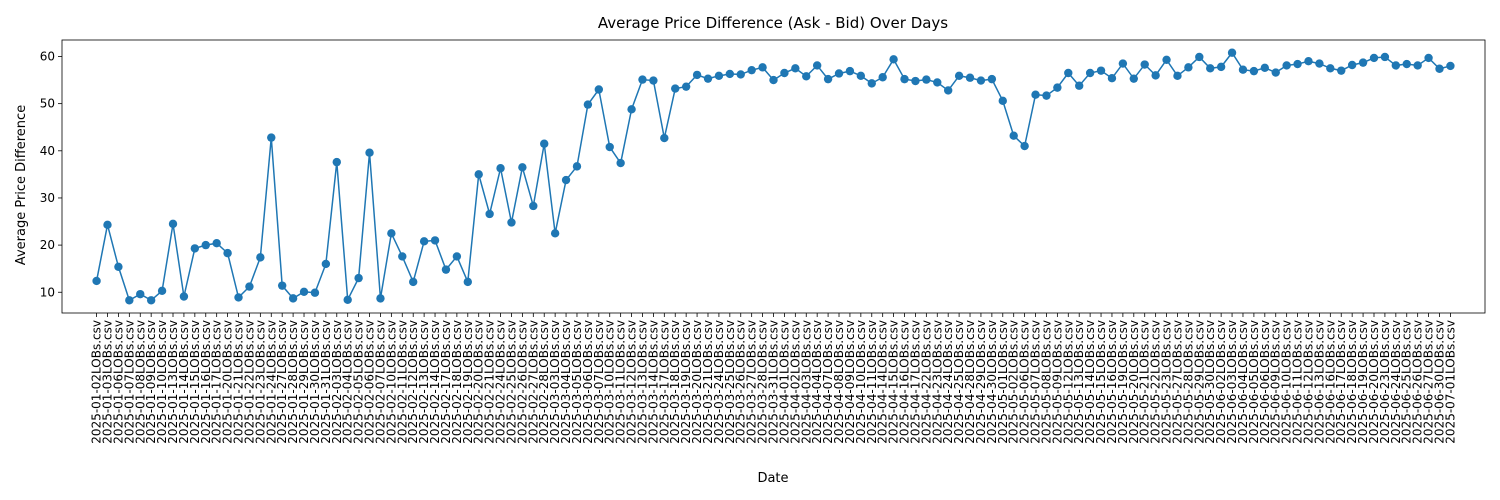  What do you see at coordinates (1374, 382) in the screenshot?
I see `x-tick-label: 2025-06-20LOBs.csv` at bounding box center [1374, 382].